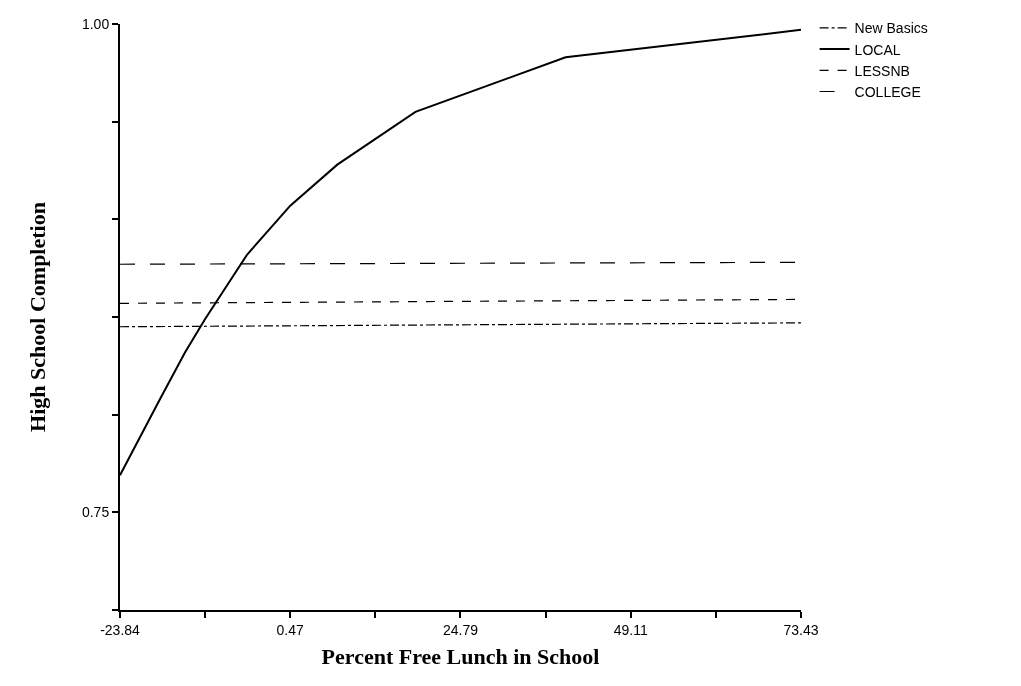  I want to click on y-tick-label: 0.75, so click(95, 512).